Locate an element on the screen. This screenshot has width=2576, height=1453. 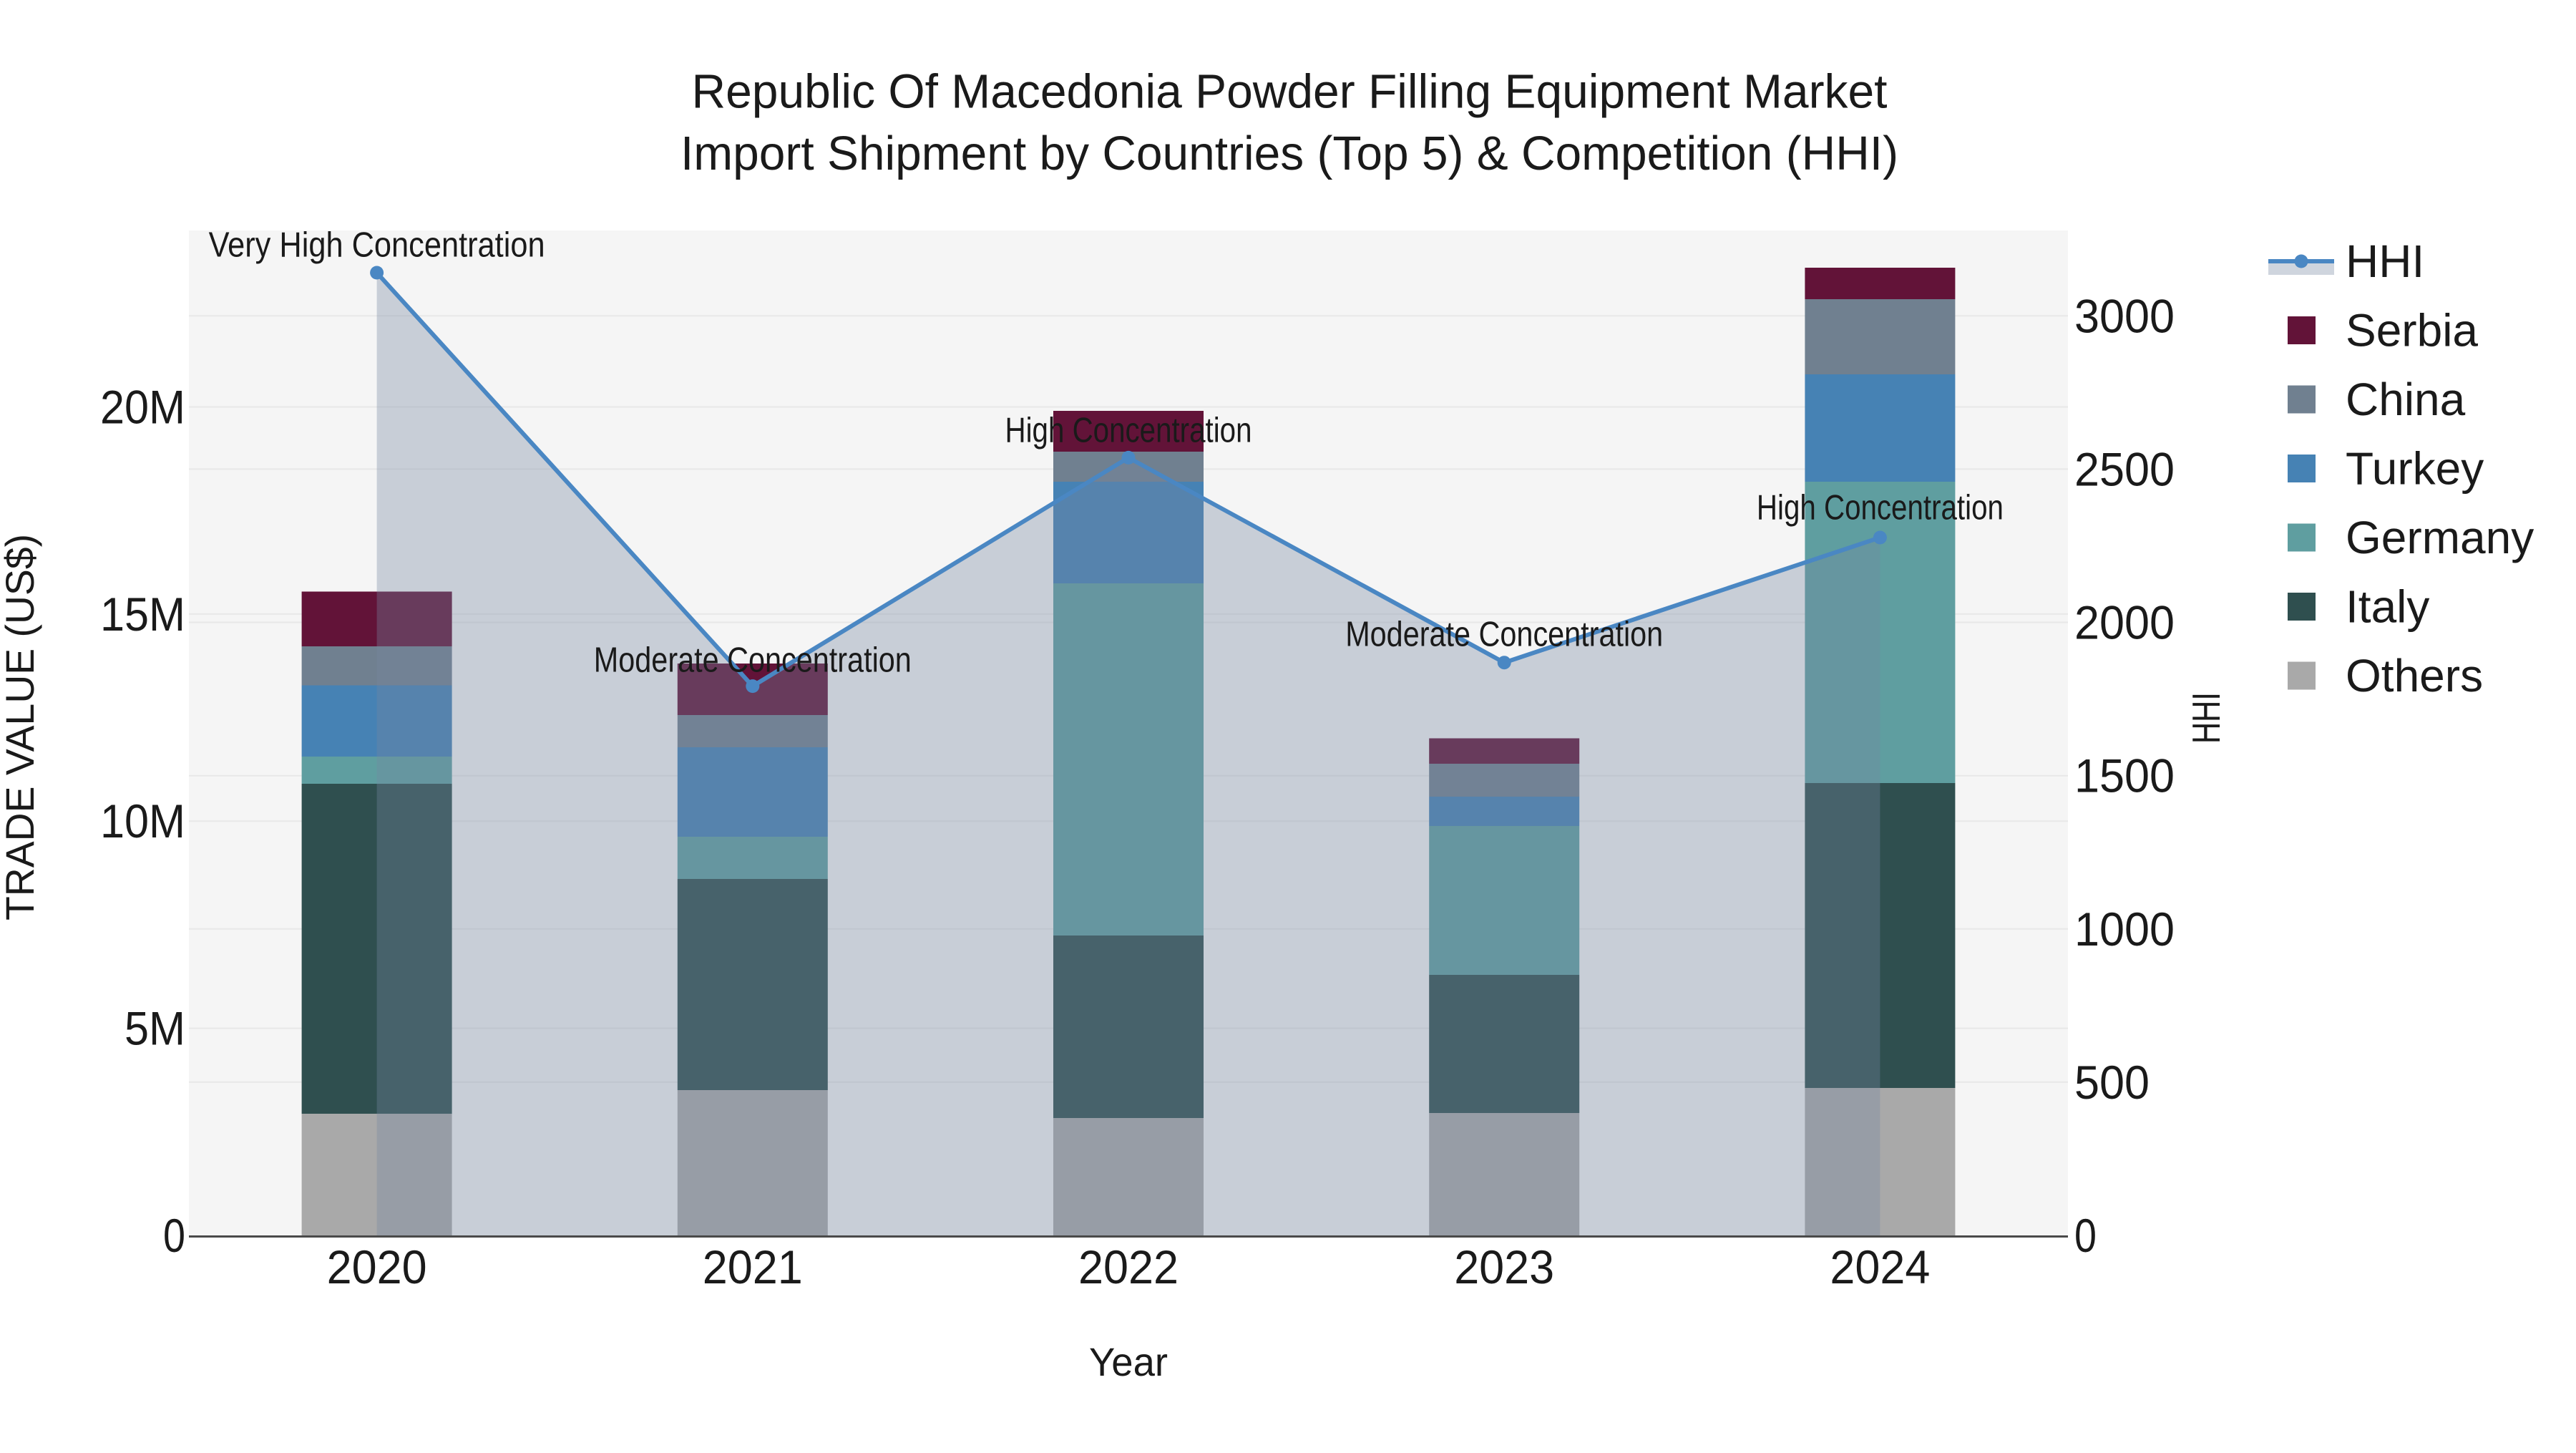
svg-text: 15M is located at coordinates (142, 614).